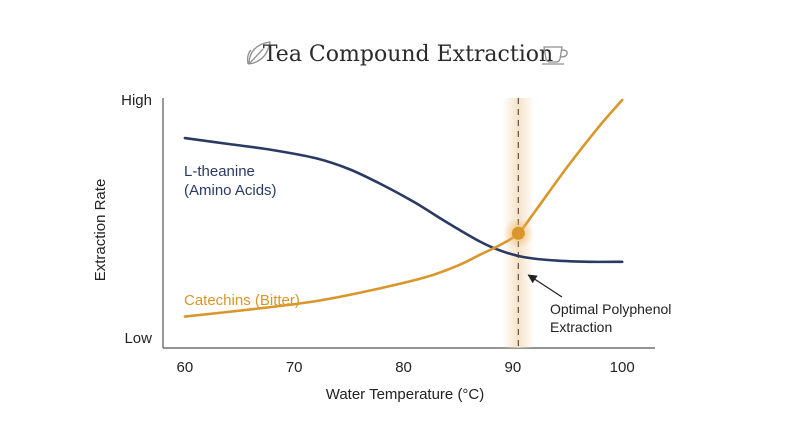 The width and height of the screenshot is (800, 447). What do you see at coordinates (622, 367) in the screenshot?
I see `x-tick-label: 100` at bounding box center [622, 367].